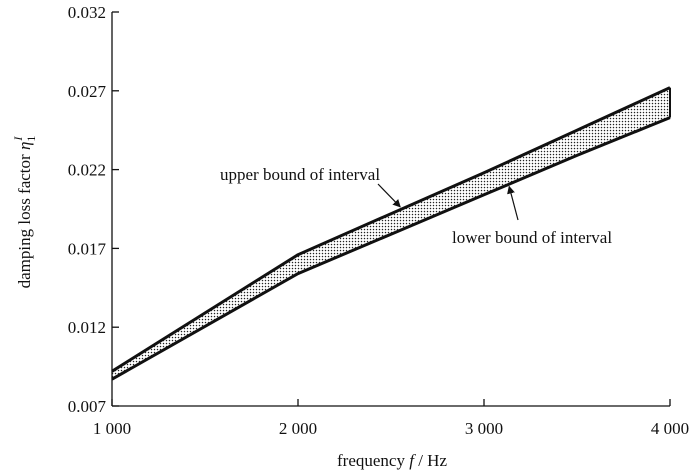 The height and width of the screenshot is (475, 700). What do you see at coordinates (87, 406) in the screenshot?
I see `y-tick-label: 0.007` at bounding box center [87, 406].